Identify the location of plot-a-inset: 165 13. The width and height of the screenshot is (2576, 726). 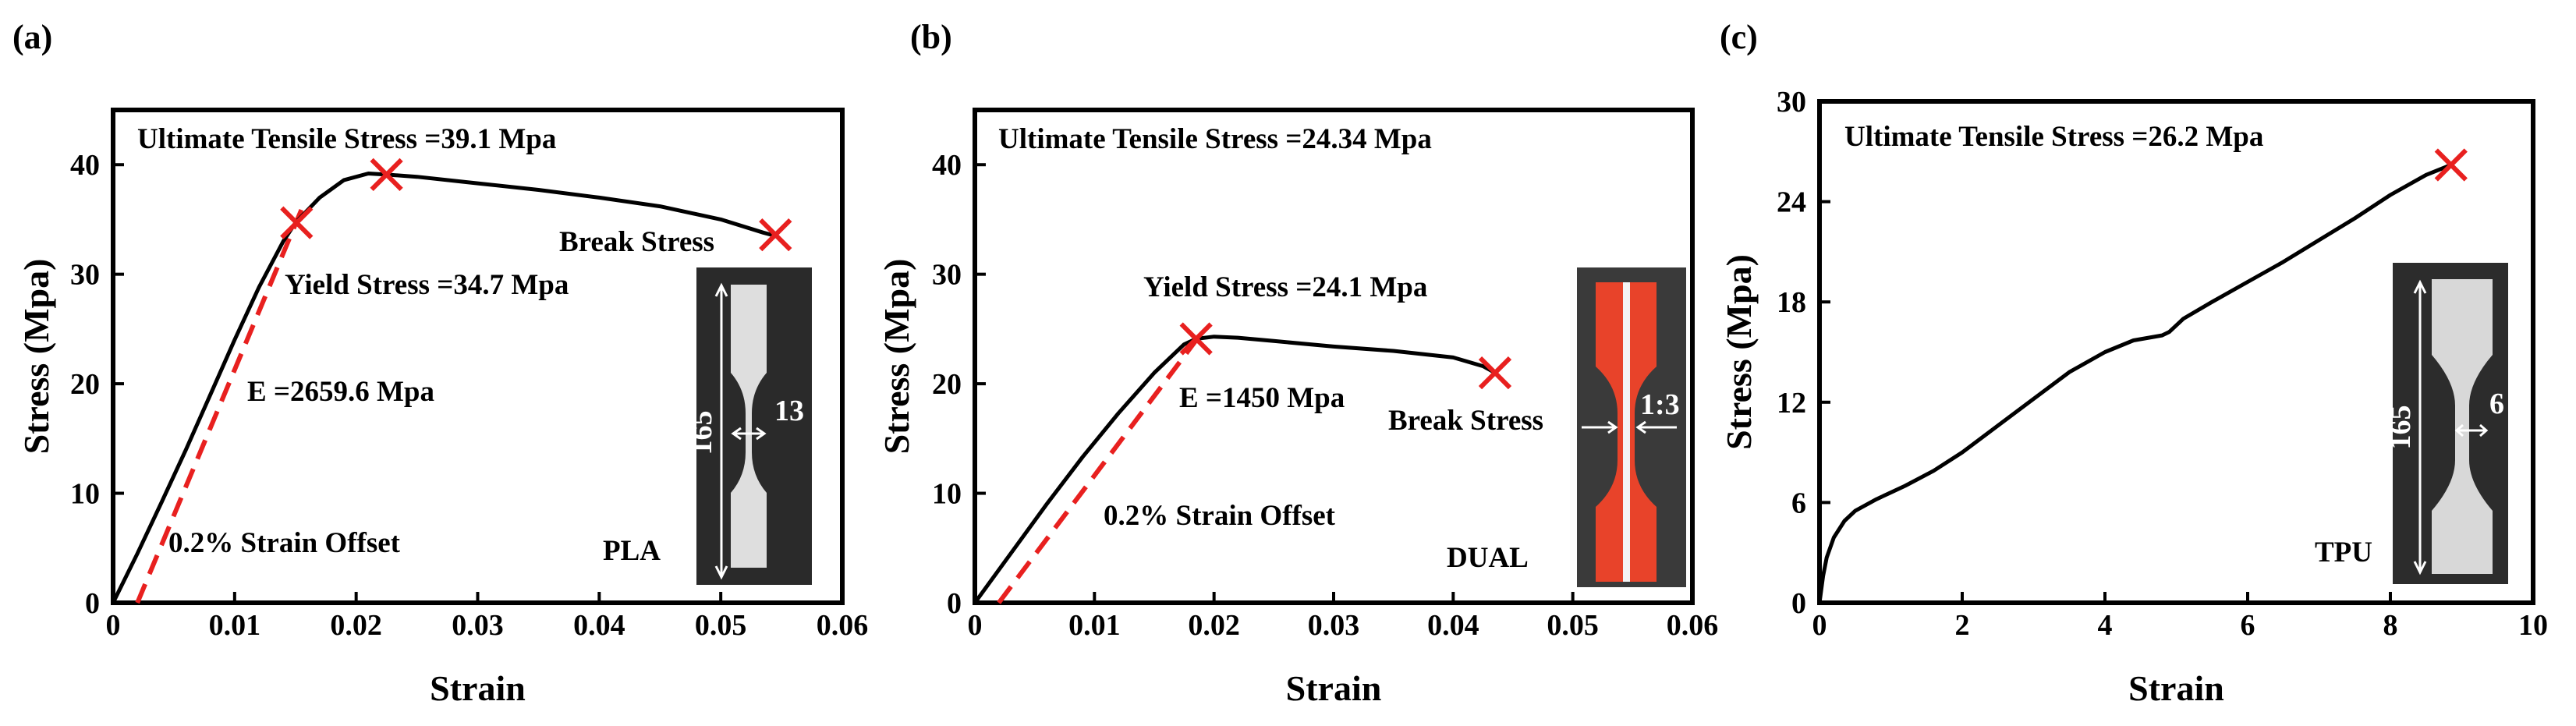
(749, 426).